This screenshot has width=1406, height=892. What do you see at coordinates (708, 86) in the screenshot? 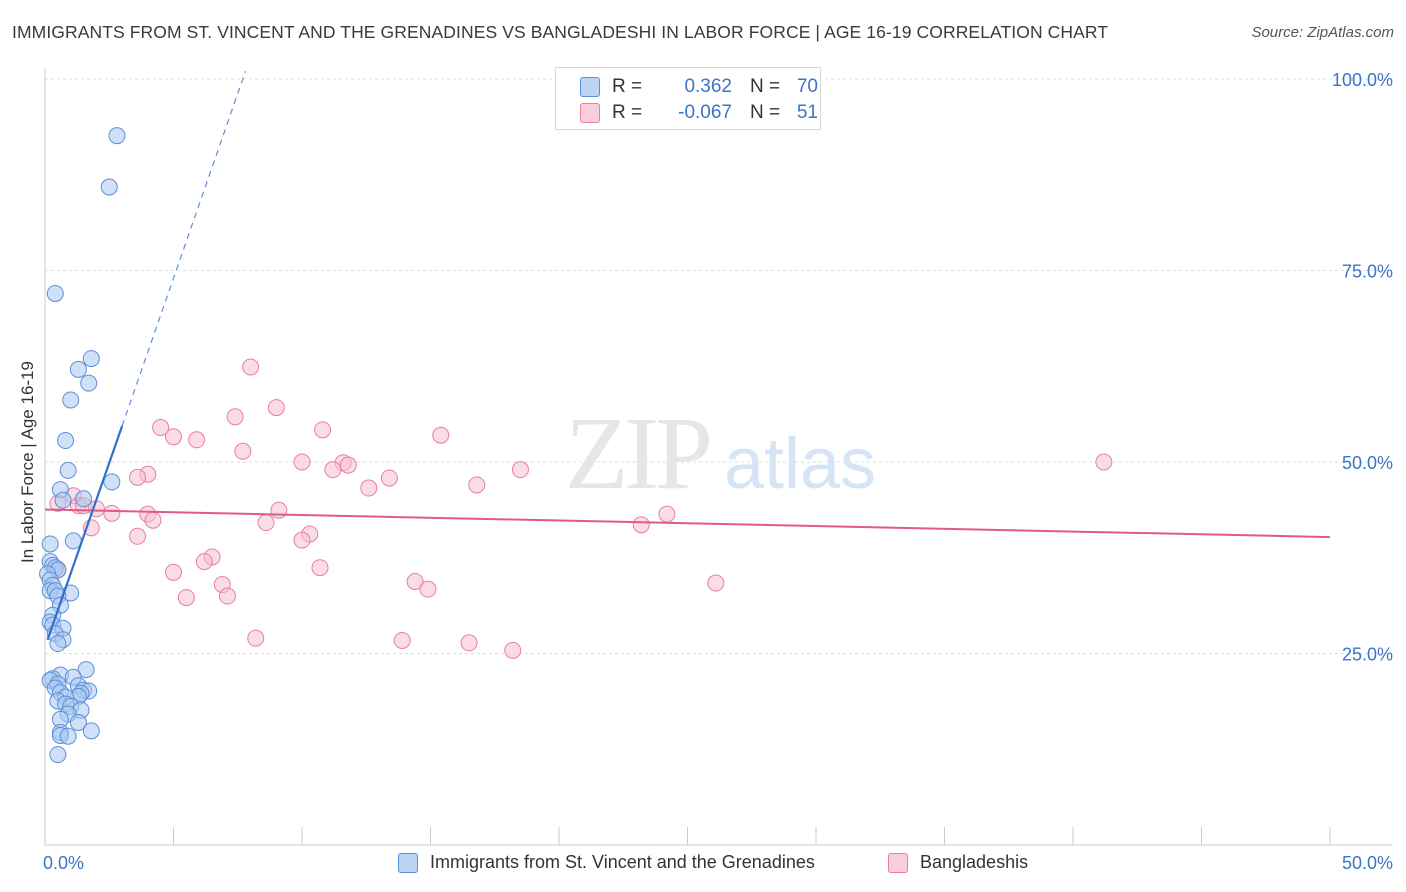
I see `r-value: 0.362` at bounding box center [708, 86].